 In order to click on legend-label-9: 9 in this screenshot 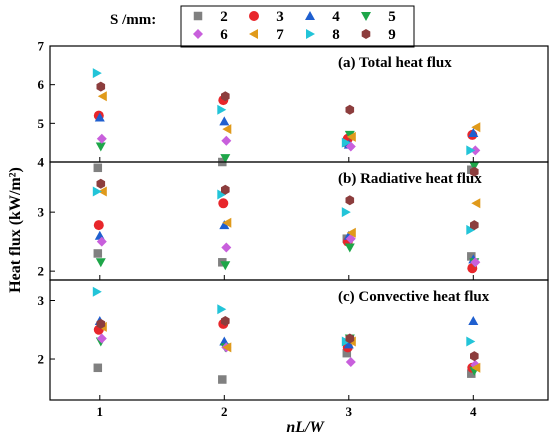, I will do `click(392, 35)`.